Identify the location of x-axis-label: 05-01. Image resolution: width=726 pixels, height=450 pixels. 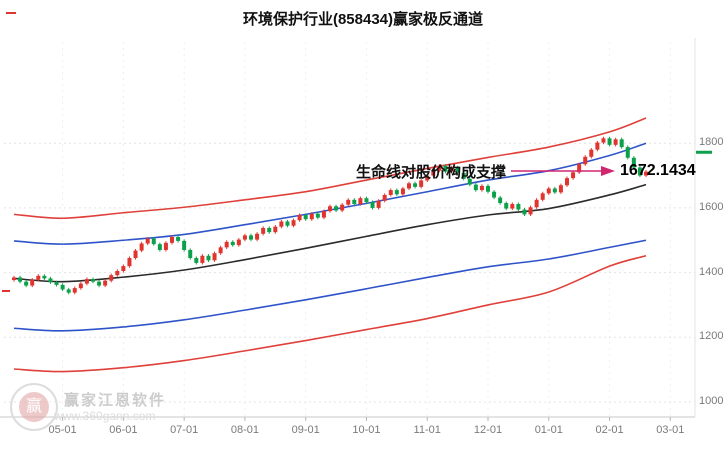
(62, 430).